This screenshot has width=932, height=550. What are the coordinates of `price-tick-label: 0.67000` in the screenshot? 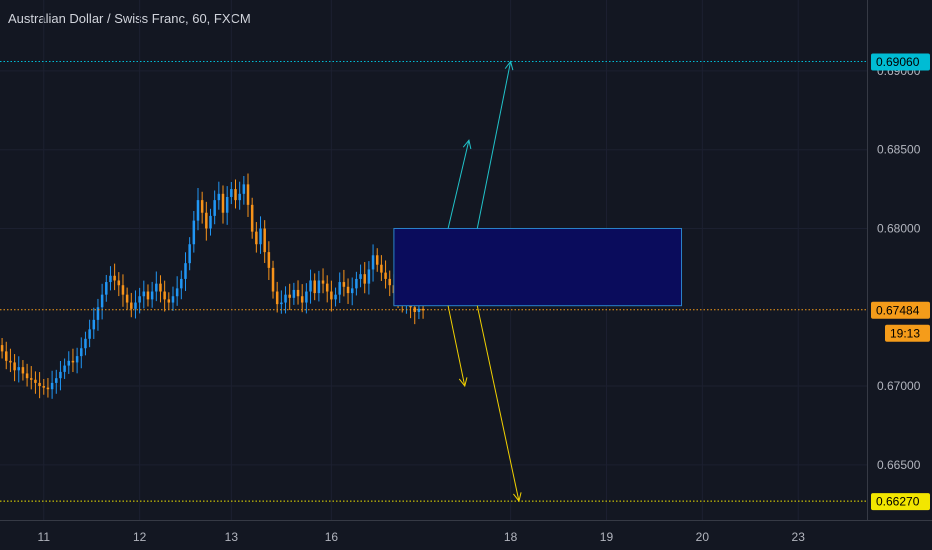 It's located at (899, 386).